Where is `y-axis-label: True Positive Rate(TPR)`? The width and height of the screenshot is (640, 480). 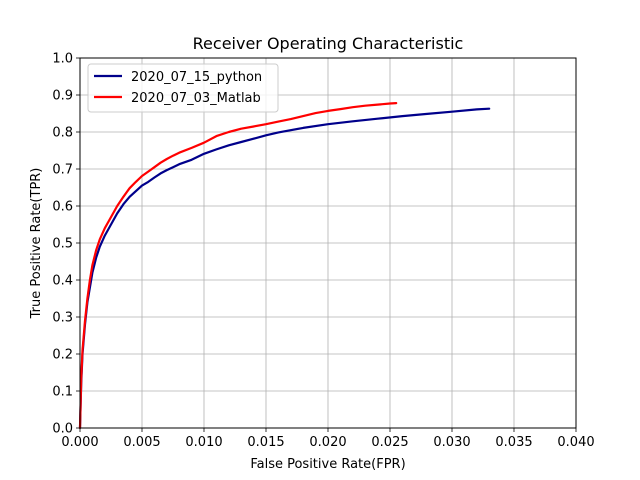
y-axis-label: True Positive Rate(TPR) is located at coordinates (36, 244).